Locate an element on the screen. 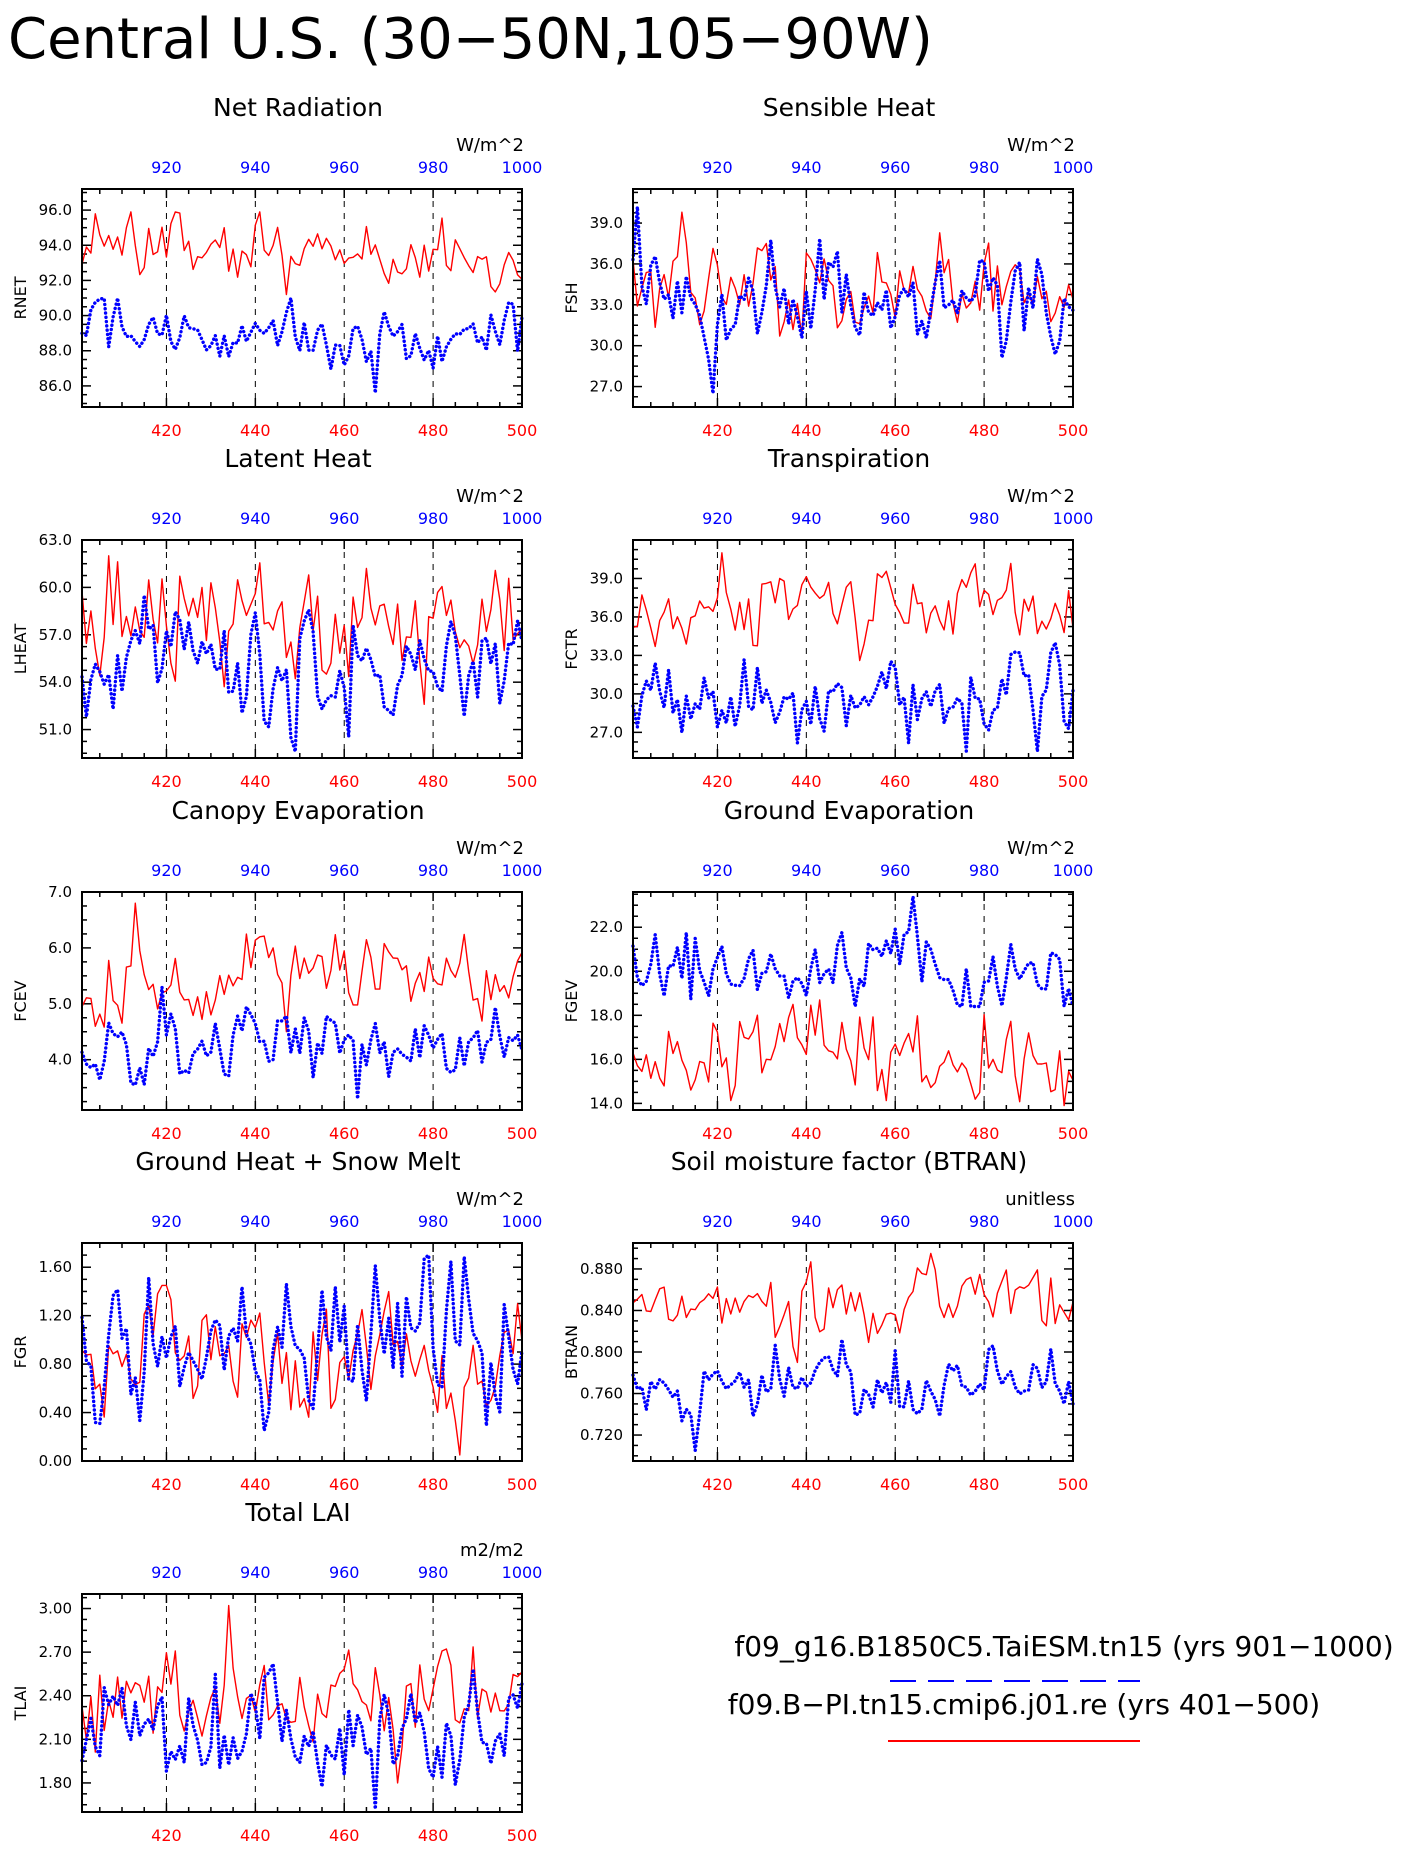 The width and height of the screenshot is (1417, 1849). y-tick-label: 0.760 is located at coordinates (601, 1394).